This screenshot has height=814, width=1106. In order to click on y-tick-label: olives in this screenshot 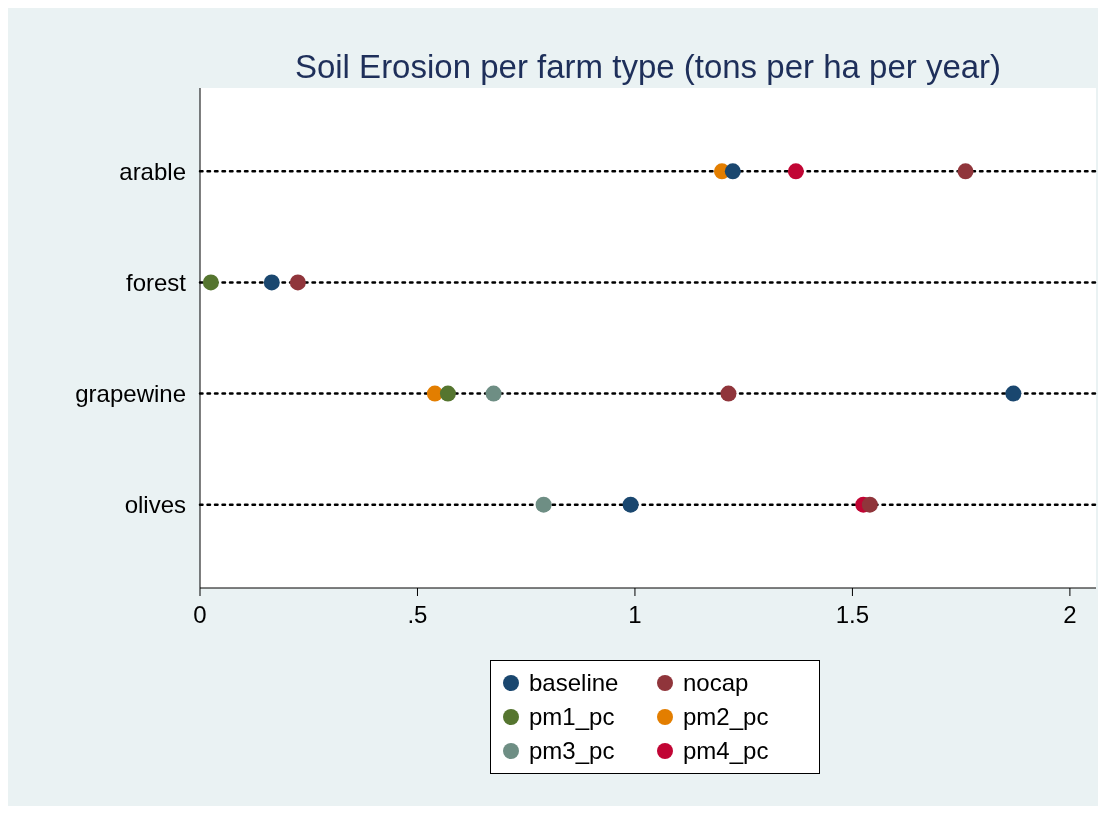, I will do `click(155, 505)`.